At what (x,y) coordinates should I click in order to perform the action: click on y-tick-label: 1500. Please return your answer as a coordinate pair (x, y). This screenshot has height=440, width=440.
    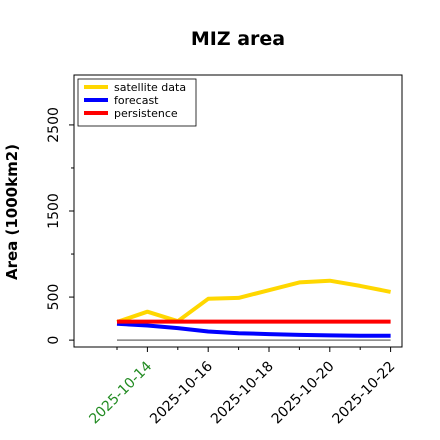
    Looking at the image, I should click on (54, 211).